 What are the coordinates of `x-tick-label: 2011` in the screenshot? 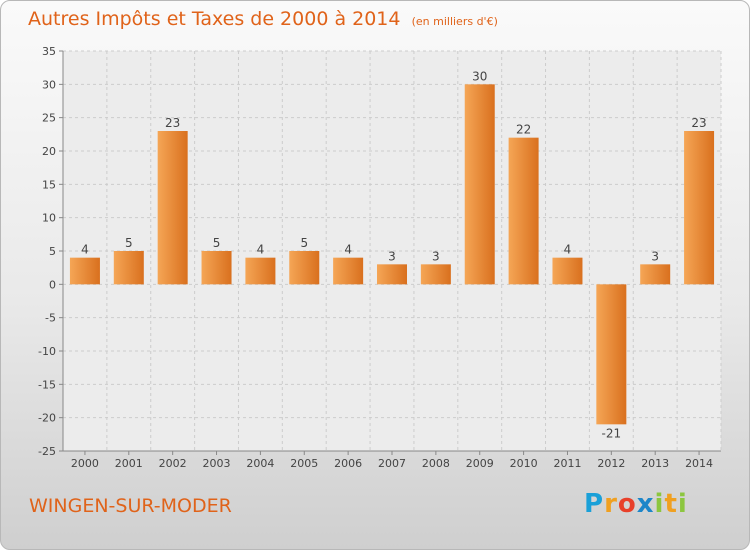 It's located at (567, 463).